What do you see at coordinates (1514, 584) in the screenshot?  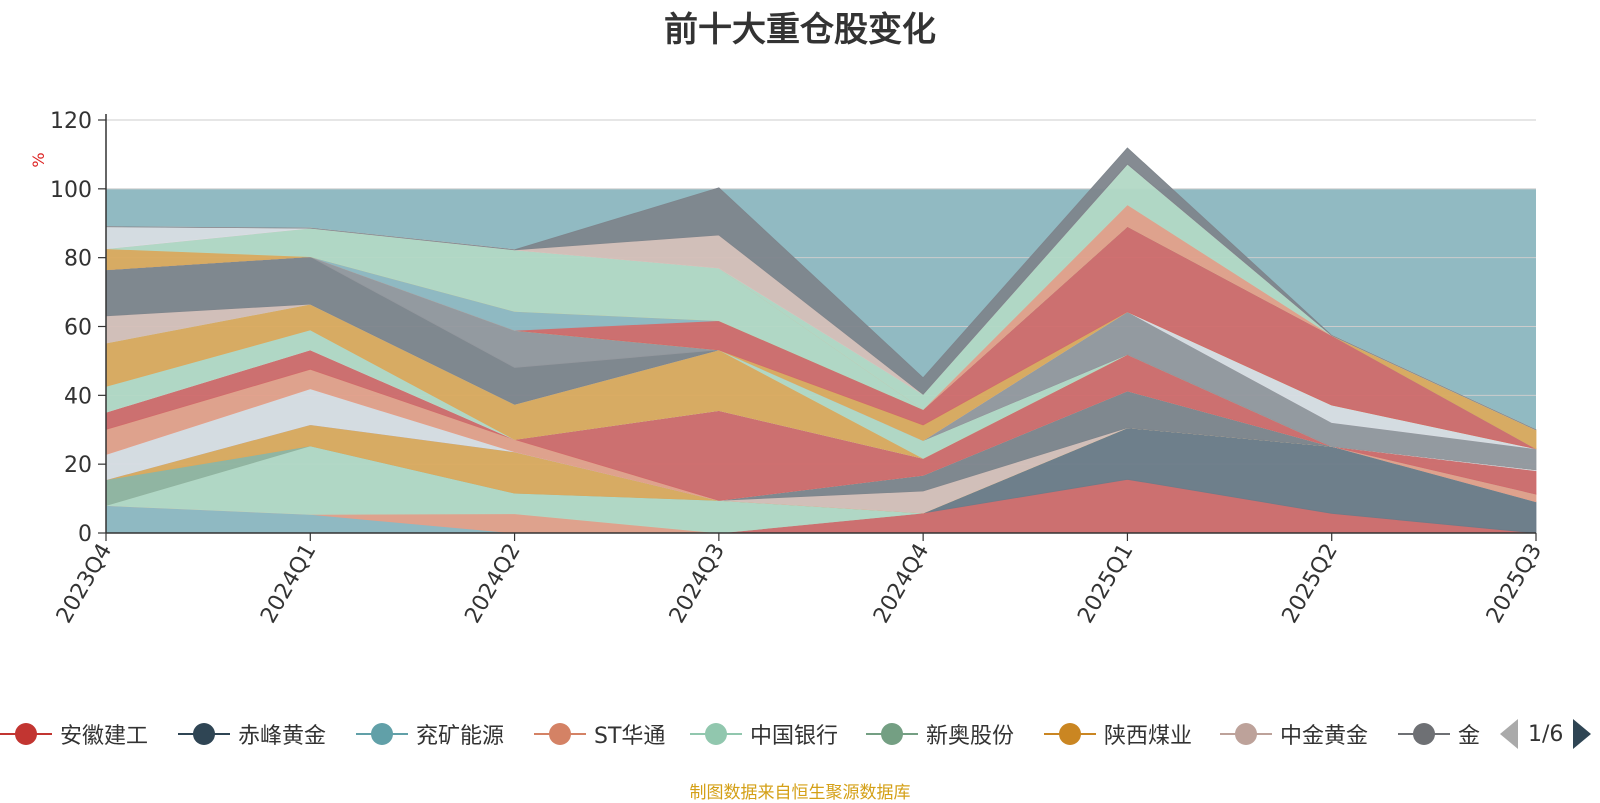 I see `x-tick-label-7: 2025Q3` at bounding box center [1514, 584].